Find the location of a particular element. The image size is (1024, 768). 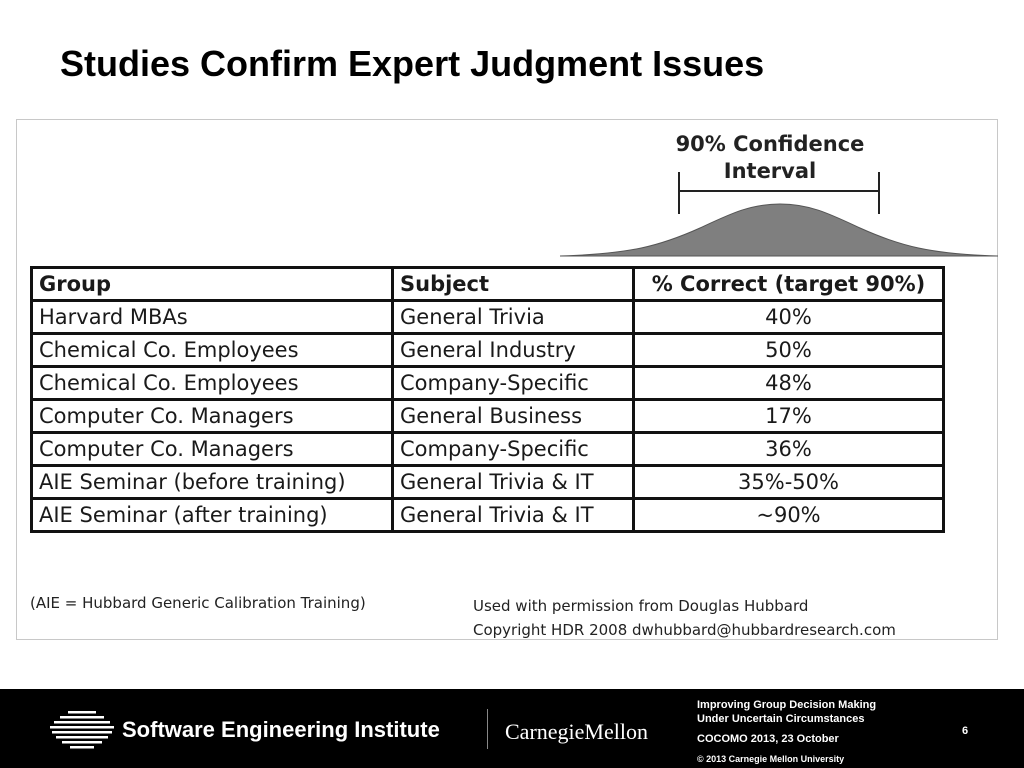

table-header-row: Group Subject % Correct (target 90%) is located at coordinates (487, 284).